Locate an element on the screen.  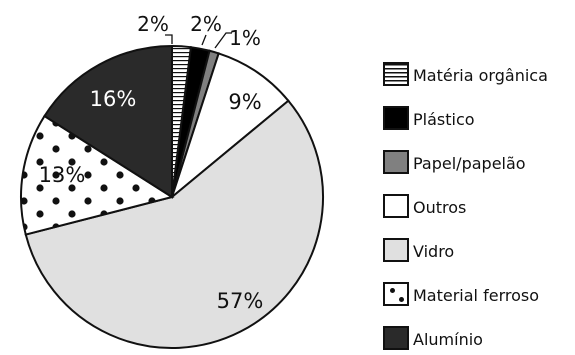
slice-value-label: 13% is located at coordinates (62, 175).